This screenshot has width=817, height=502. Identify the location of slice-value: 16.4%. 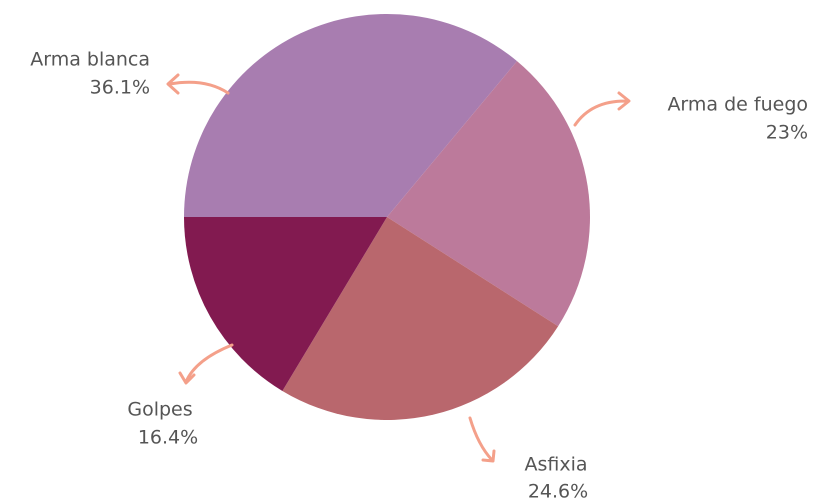
(168, 438).